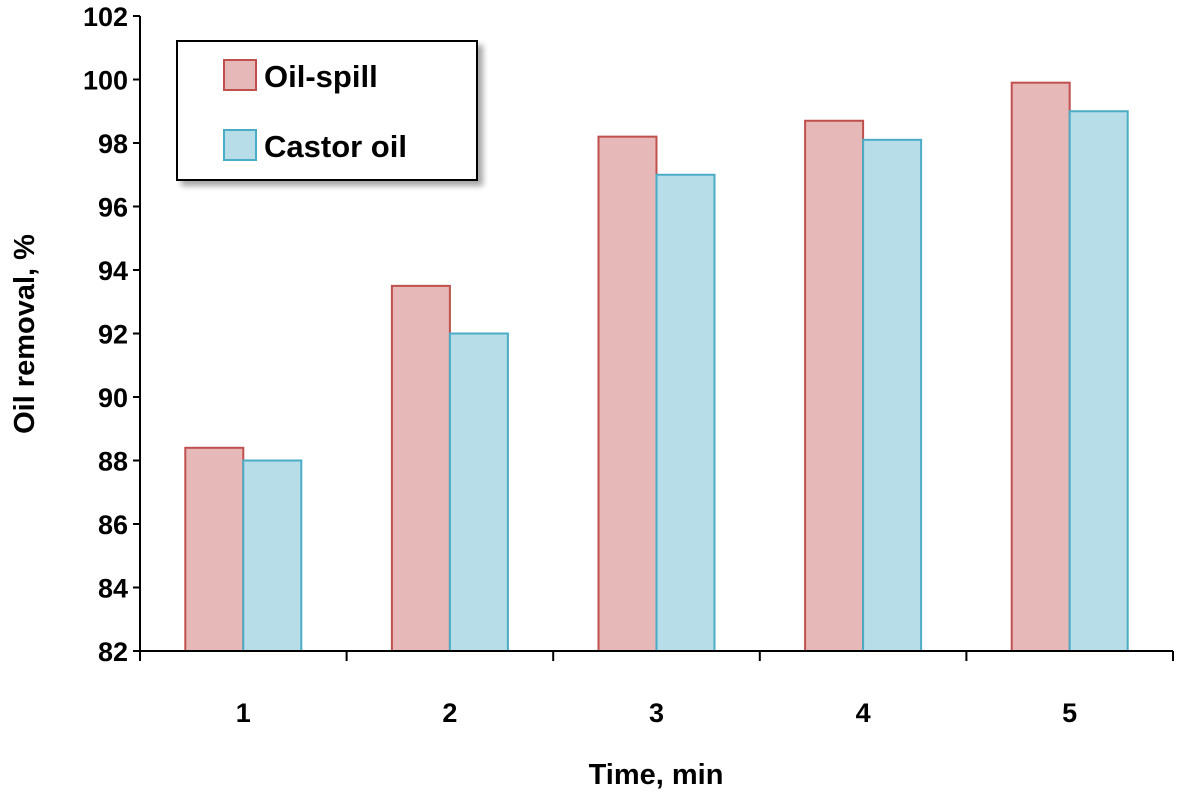 The width and height of the screenshot is (1181, 798). What do you see at coordinates (105, 17) in the screenshot?
I see `y-tick-label: 102` at bounding box center [105, 17].